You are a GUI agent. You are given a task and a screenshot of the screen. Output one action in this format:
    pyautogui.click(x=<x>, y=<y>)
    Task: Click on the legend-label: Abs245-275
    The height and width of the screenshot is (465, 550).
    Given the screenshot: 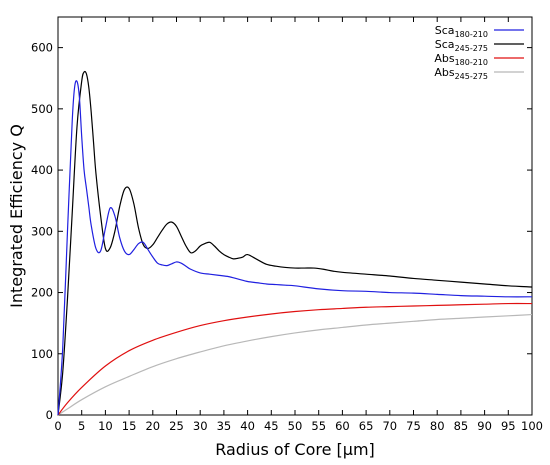 What is the action you would take?
    pyautogui.click(x=461, y=73)
    